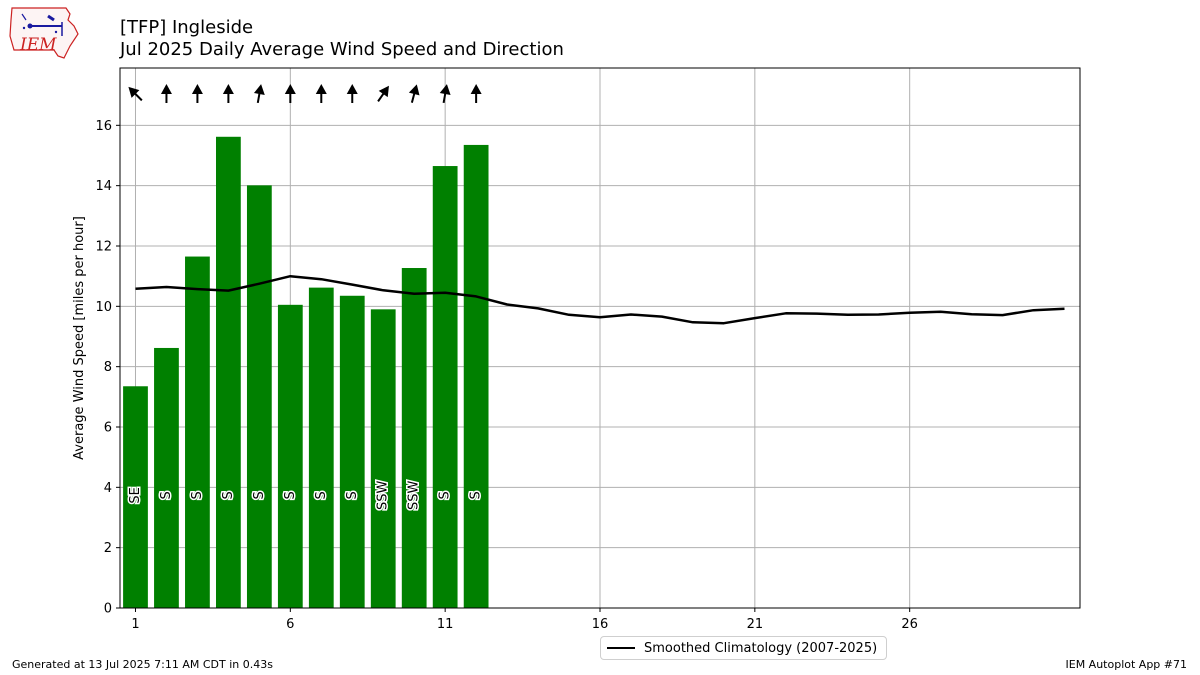 This screenshot has height=675, width=1200. I want to click on y-tick-label: 2, so click(108, 548).